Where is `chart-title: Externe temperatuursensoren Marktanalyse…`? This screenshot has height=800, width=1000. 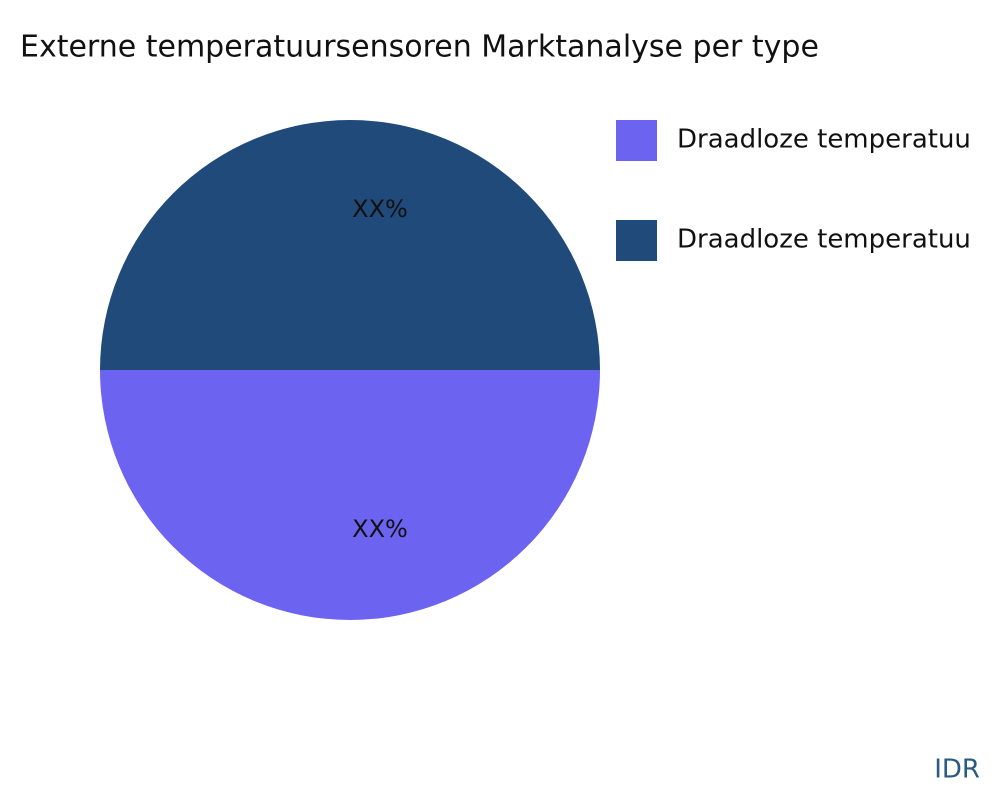 chart-title: Externe temperatuursensoren Marktanalyse… is located at coordinates (419, 47).